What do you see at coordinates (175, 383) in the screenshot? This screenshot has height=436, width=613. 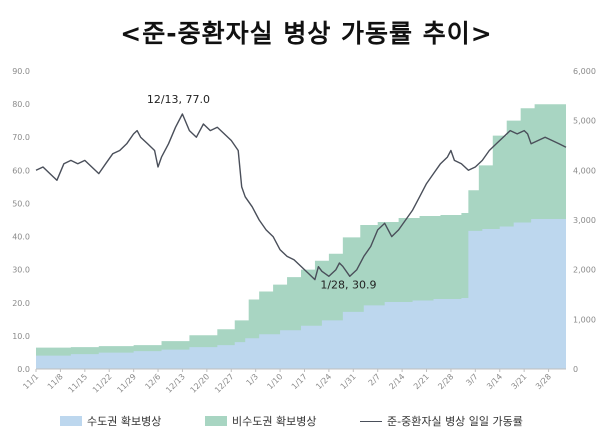 I see `x-tick-label: 12/13` at bounding box center [175, 383].